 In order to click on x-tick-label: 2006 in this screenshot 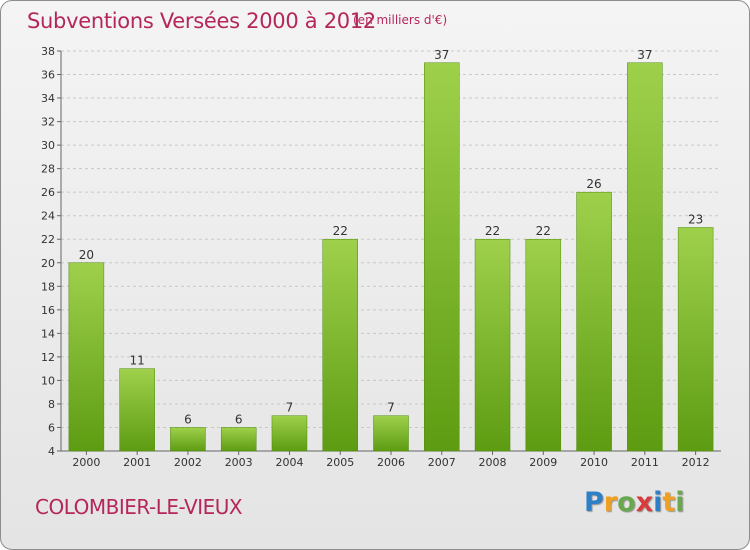, I will do `click(391, 462)`.